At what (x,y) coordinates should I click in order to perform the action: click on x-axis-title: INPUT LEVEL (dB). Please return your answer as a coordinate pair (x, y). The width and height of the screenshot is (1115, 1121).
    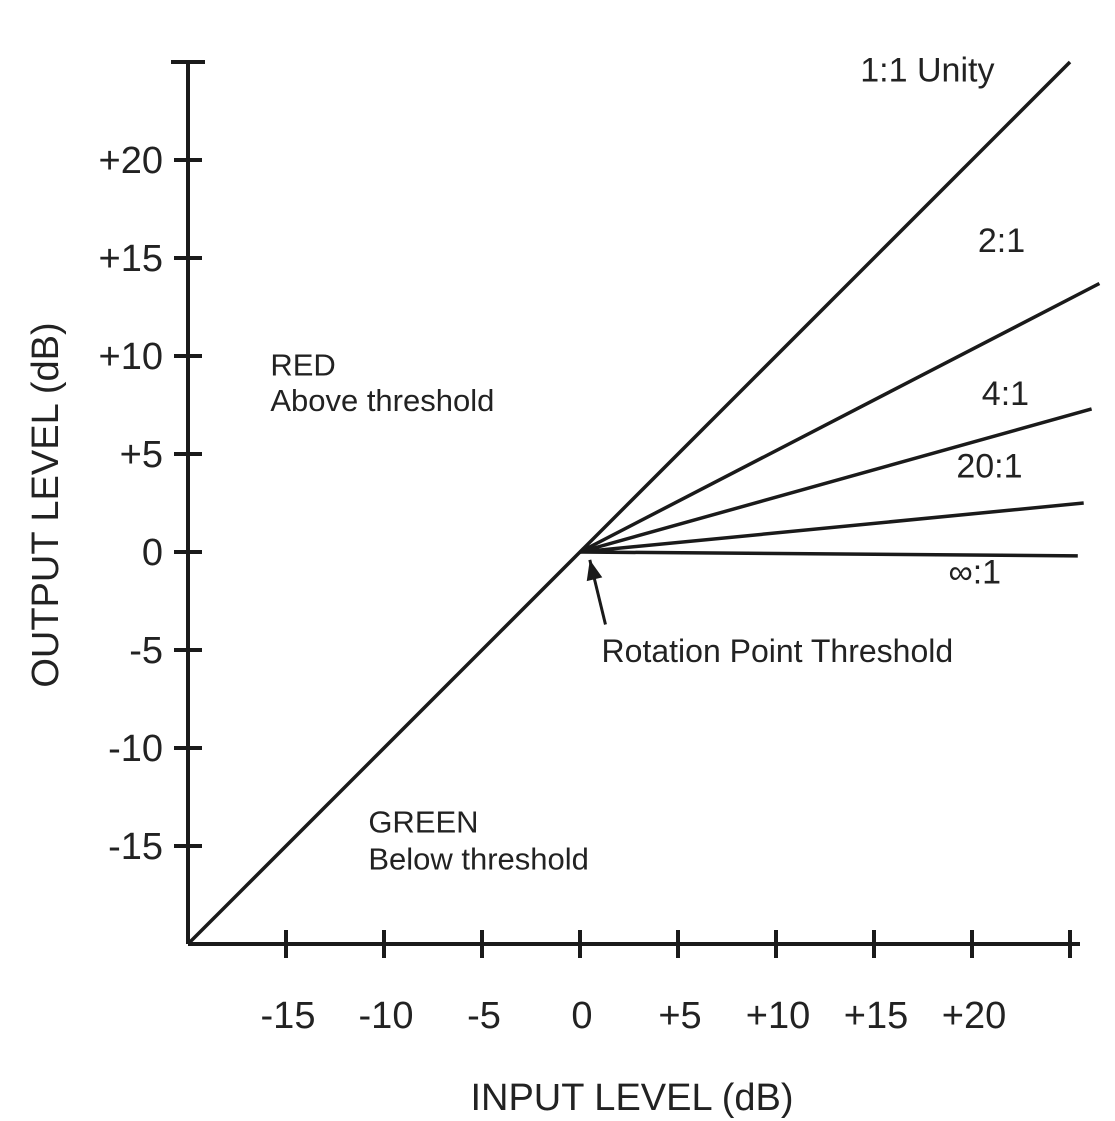
    Looking at the image, I should click on (631, 1098).